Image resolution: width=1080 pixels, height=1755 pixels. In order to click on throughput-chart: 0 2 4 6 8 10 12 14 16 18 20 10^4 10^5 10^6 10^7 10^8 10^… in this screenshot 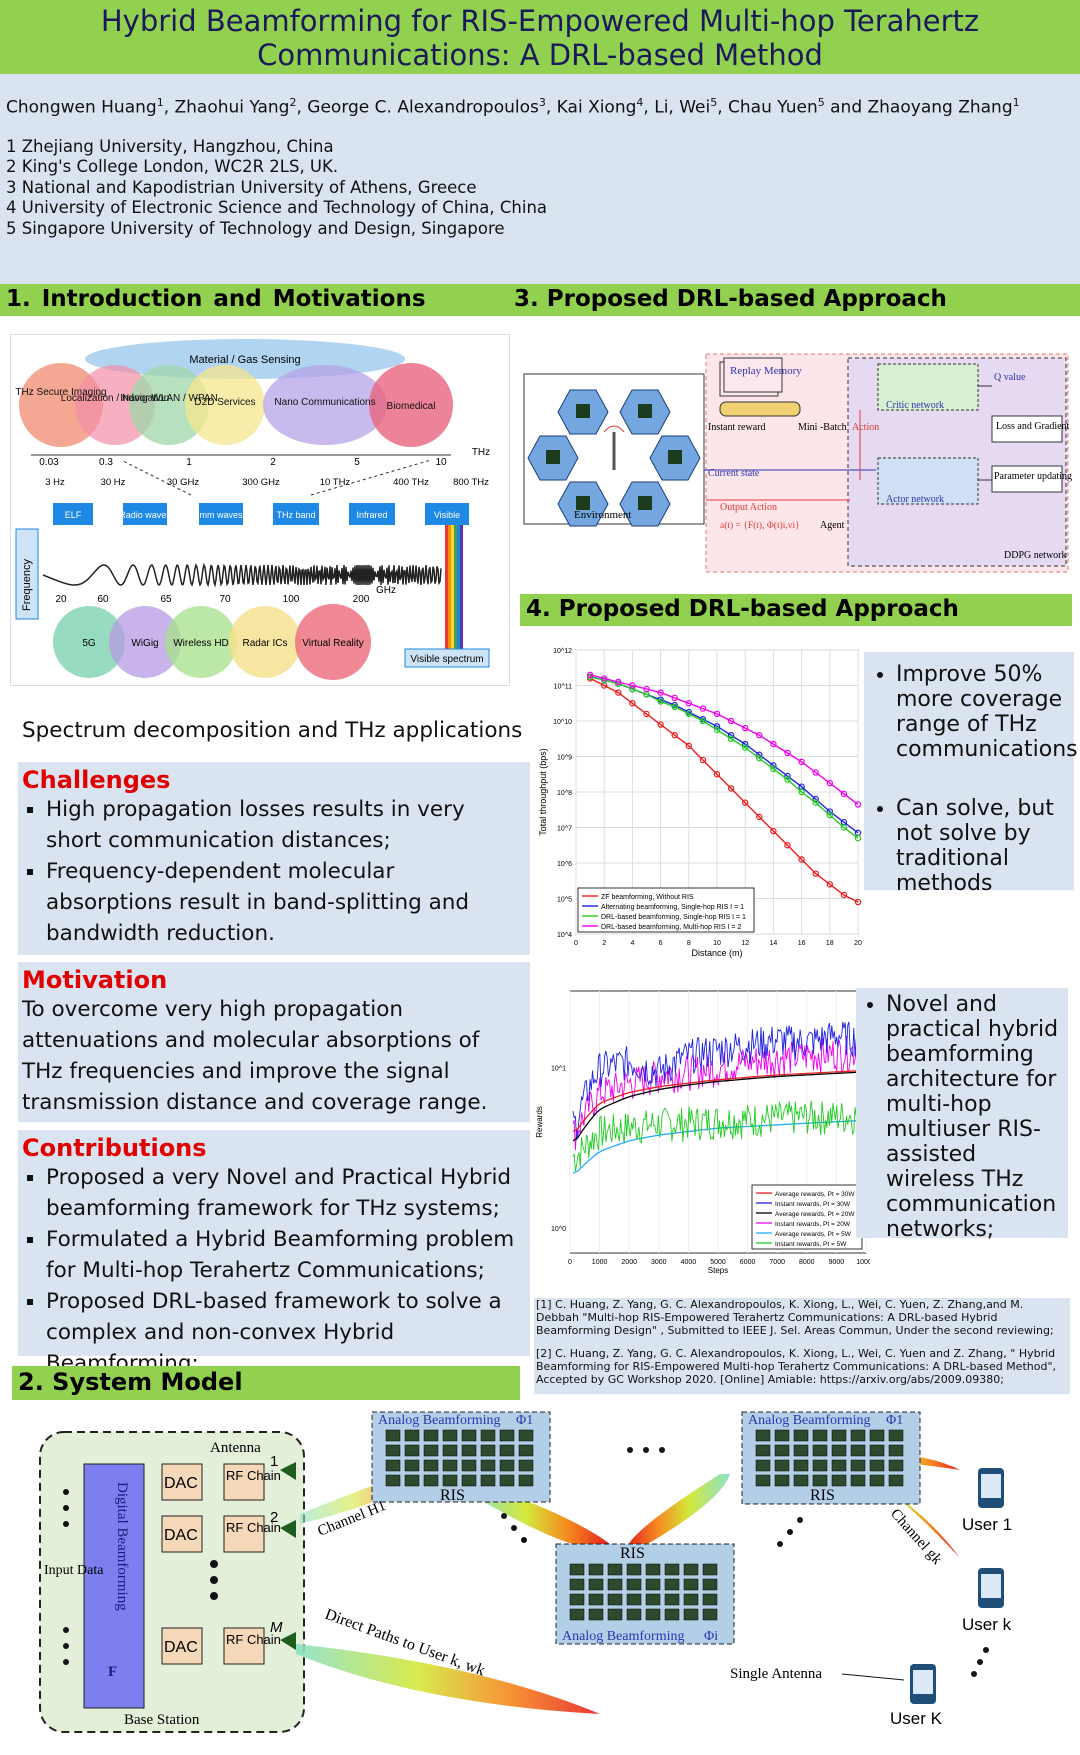, I will do `click(704, 801)`.